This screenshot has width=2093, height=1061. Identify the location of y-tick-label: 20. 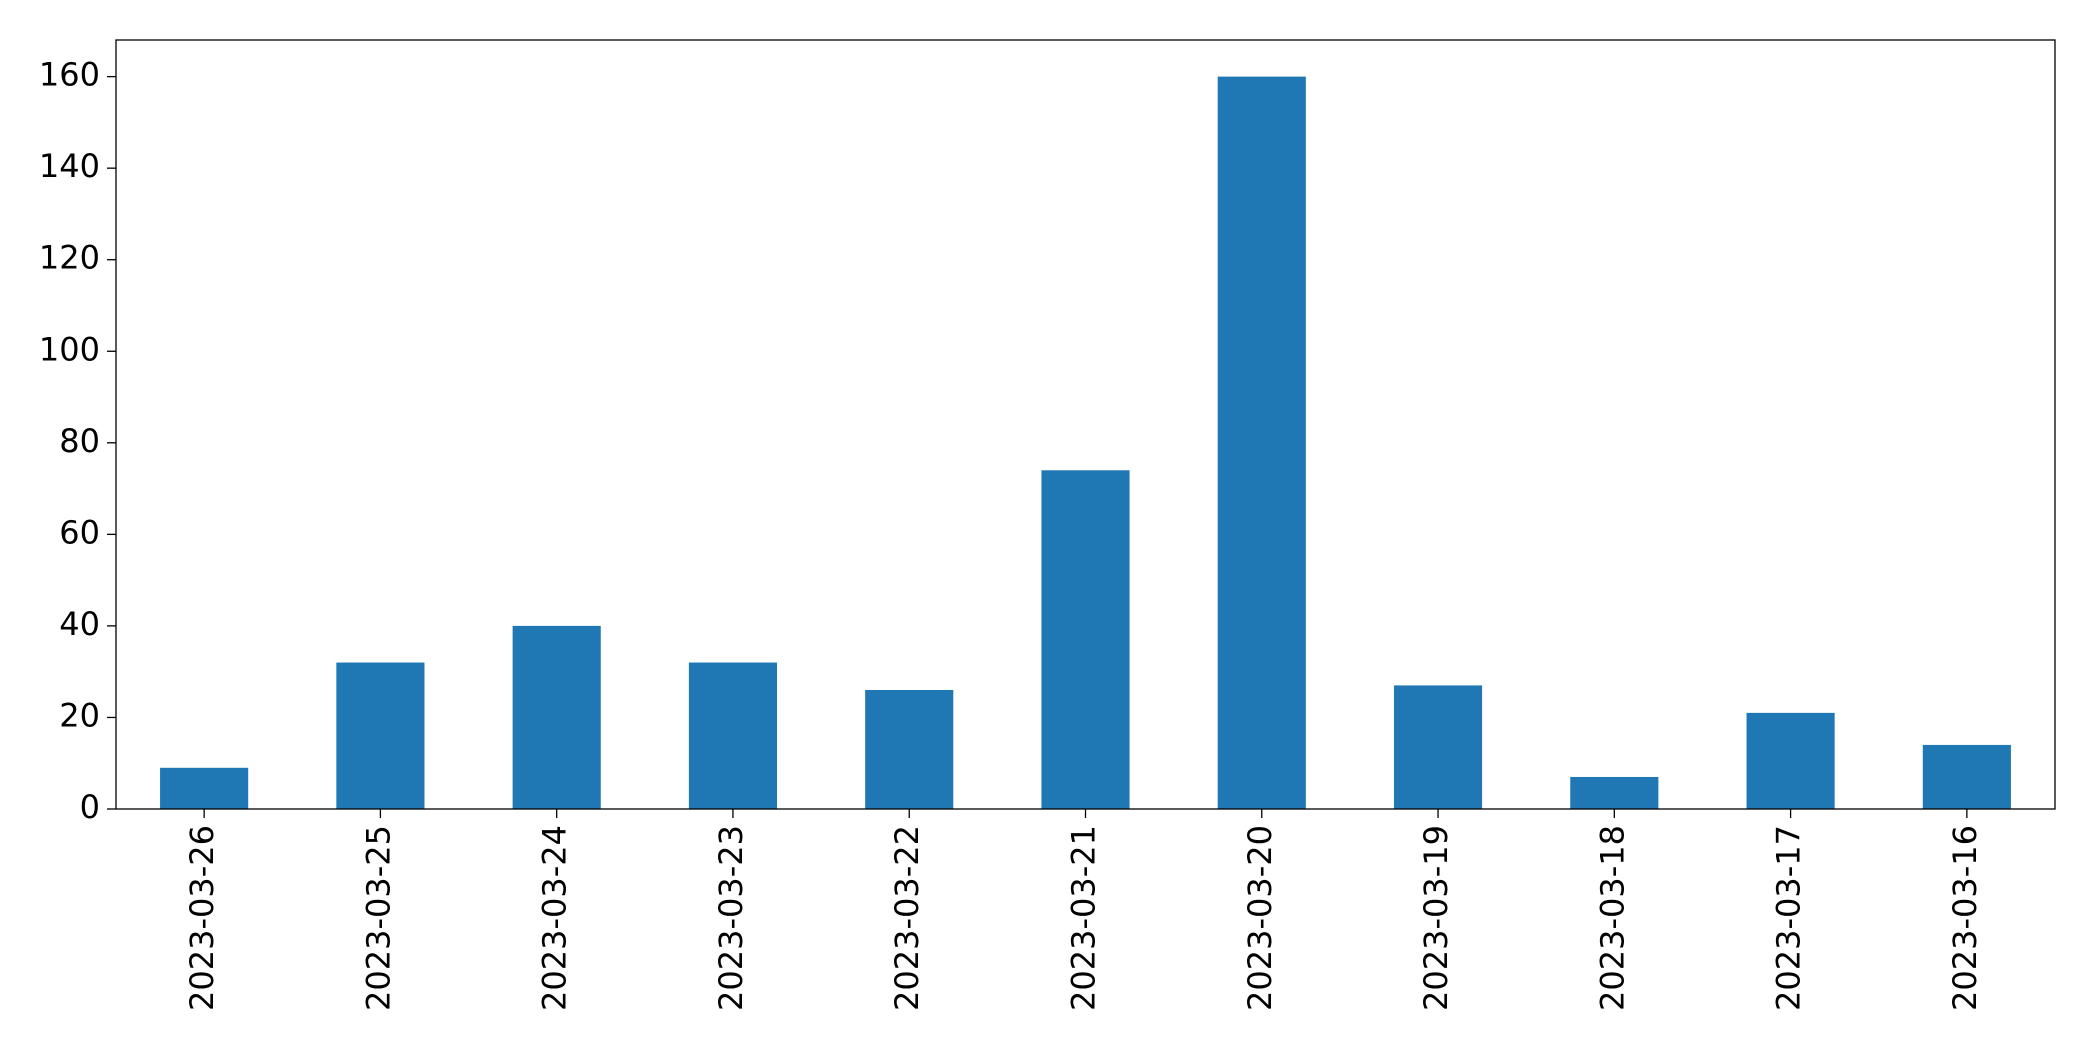
(79, 715).